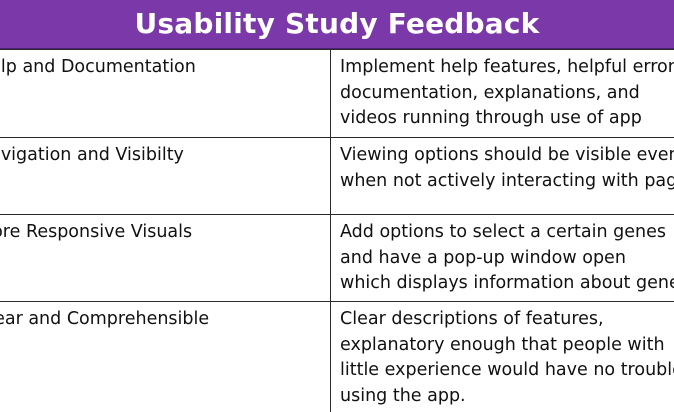  I want to click on topic-label: Clear and Comprehensible, so click(105, 319).